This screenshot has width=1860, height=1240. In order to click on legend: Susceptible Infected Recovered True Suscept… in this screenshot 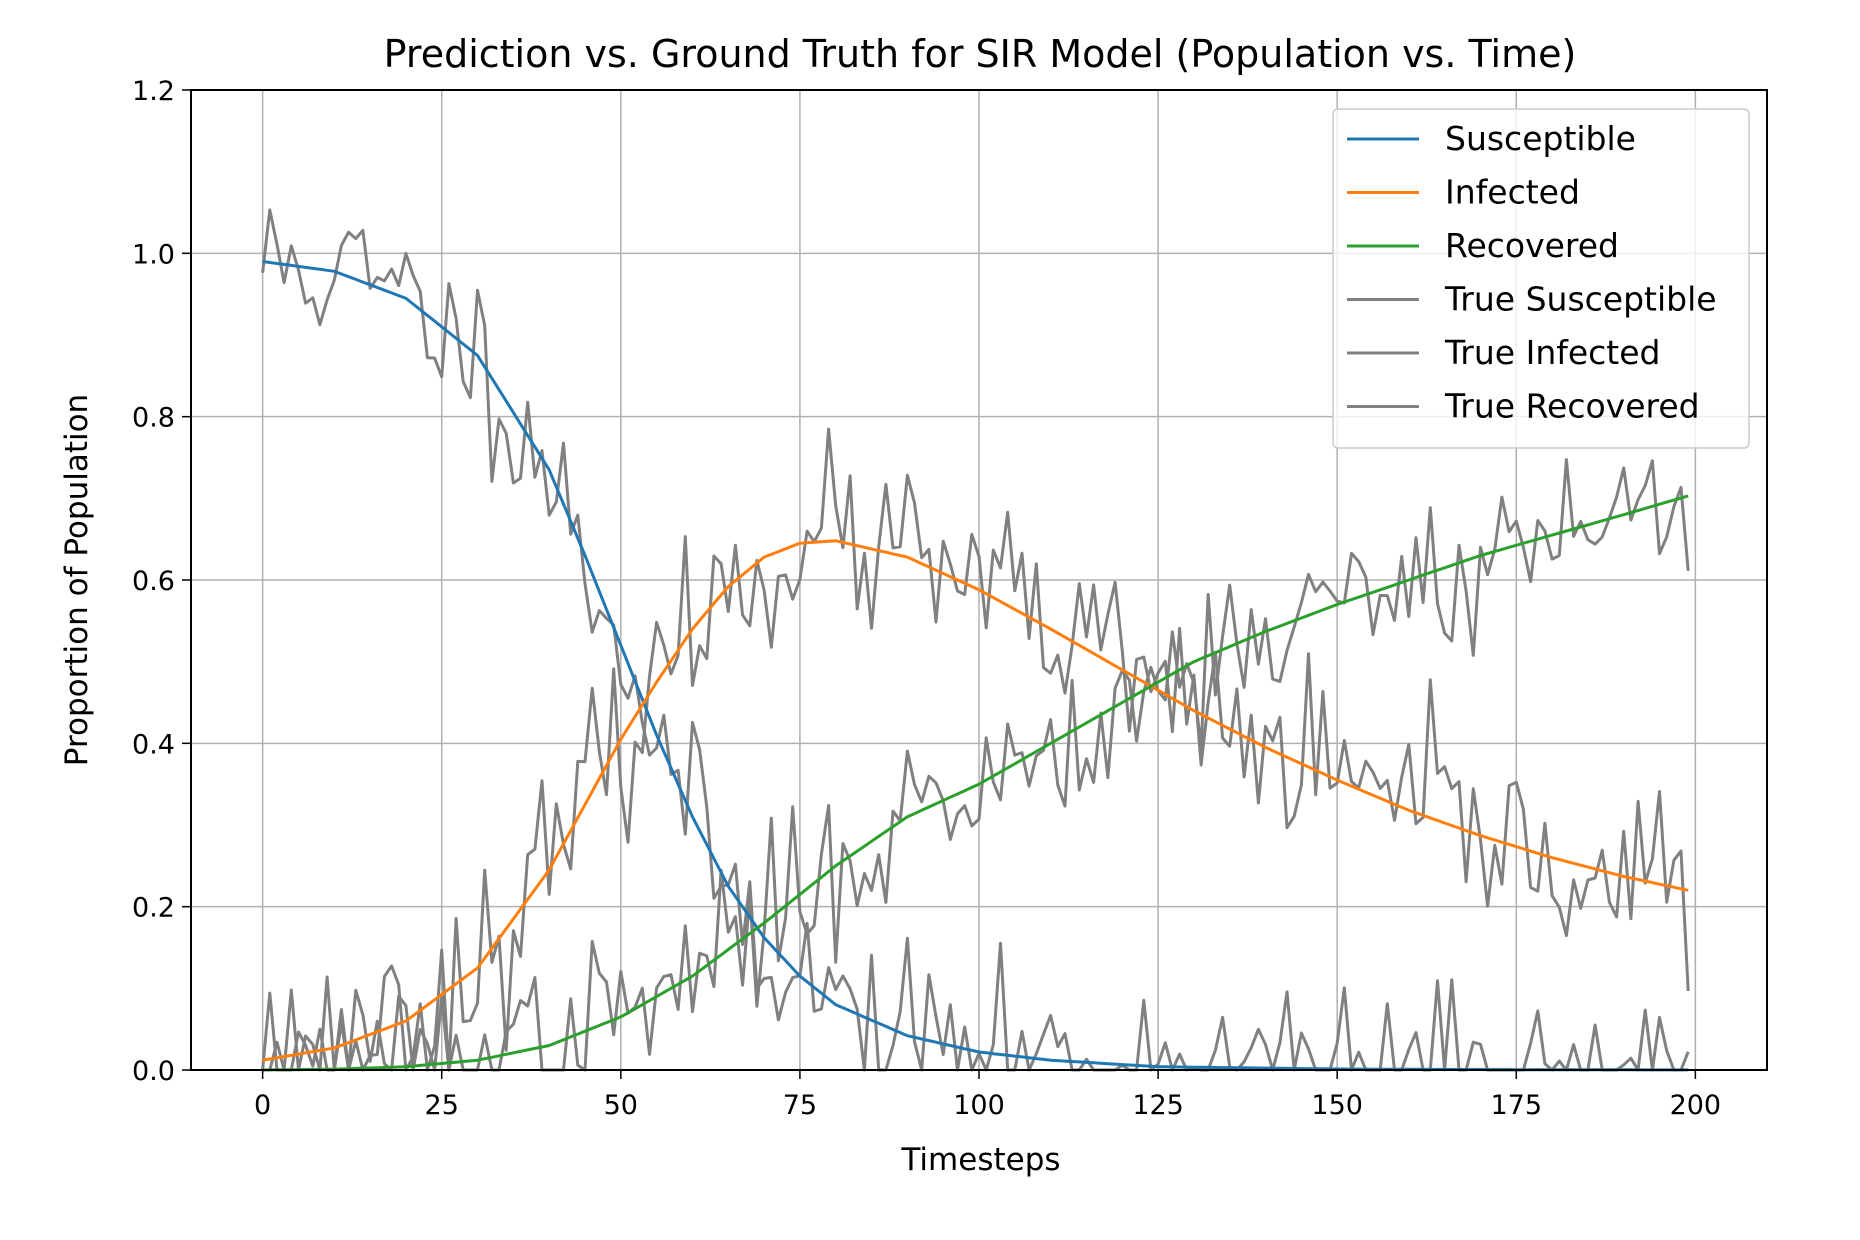, I will do `click(1541, 278)`.